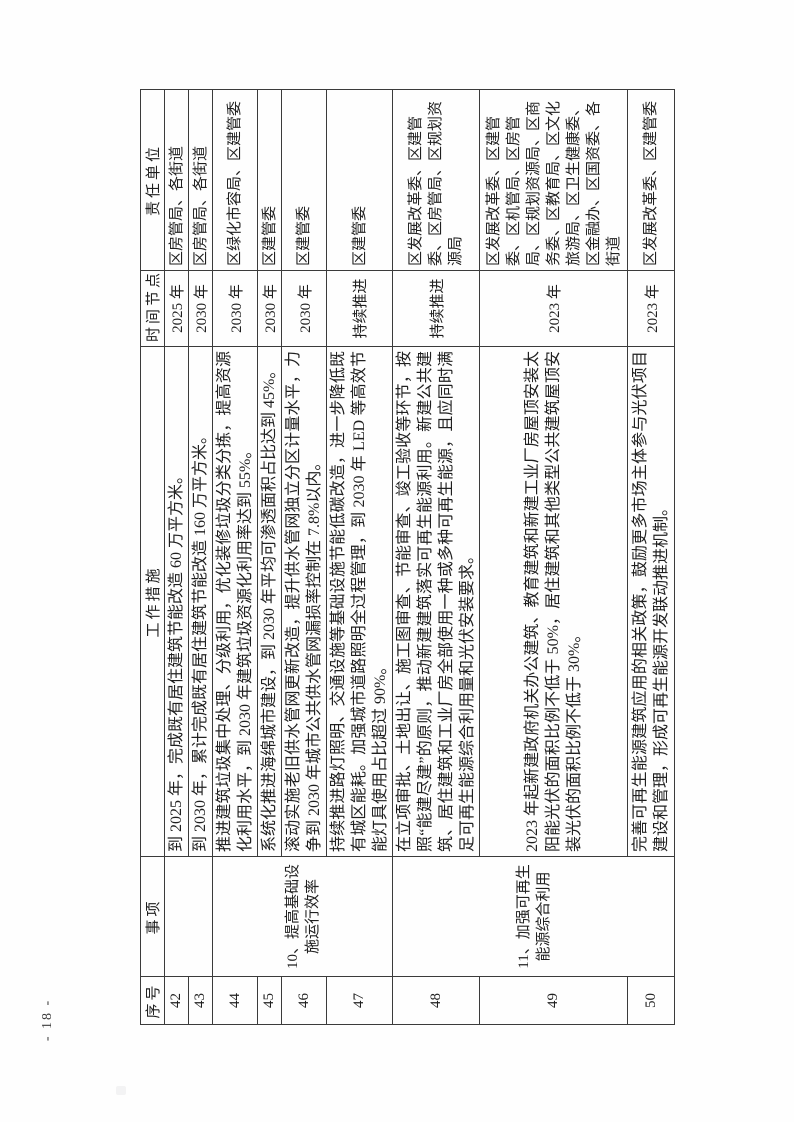 The width and height of the screenshot is (794, 1122). What do you see at coordinates (235, 1000) in the screenshot?
I see `row-seq: 44` at bounding box center [235, 1000].